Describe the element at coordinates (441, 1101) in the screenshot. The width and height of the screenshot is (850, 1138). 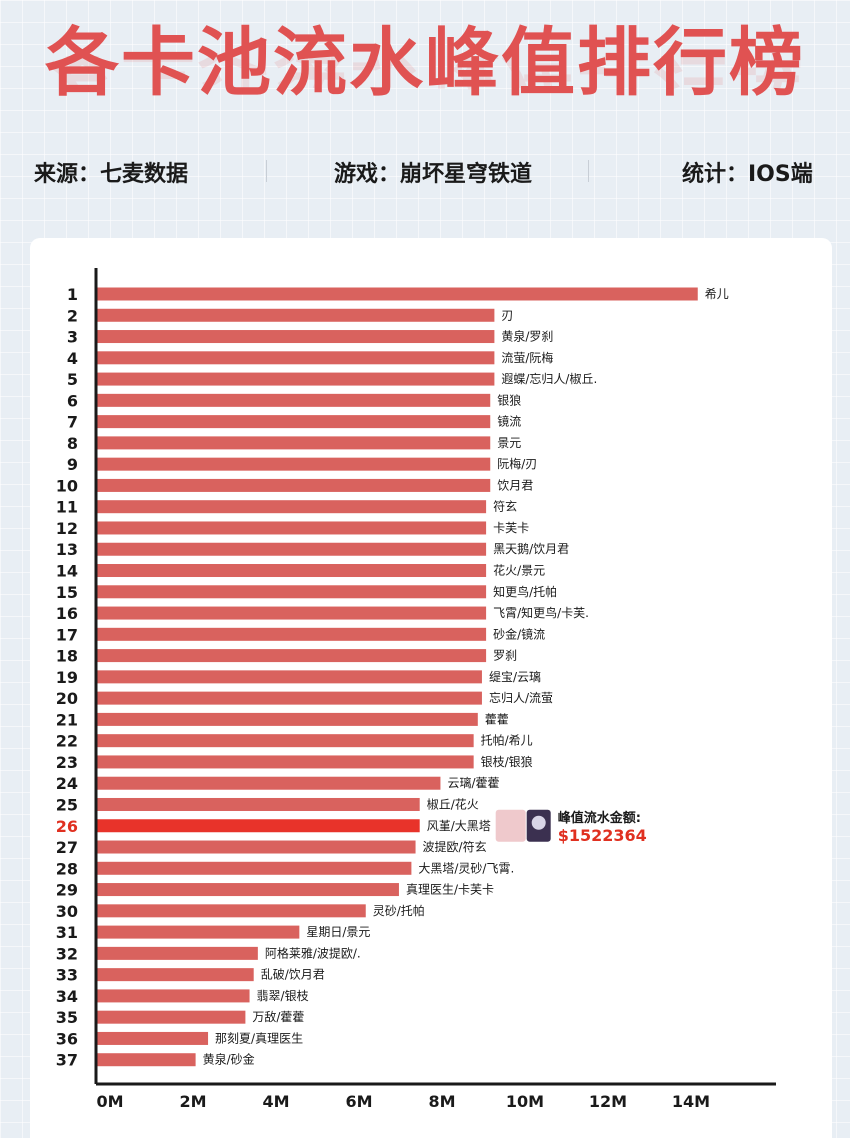
I see `x-tick-label: 8M` at that location.